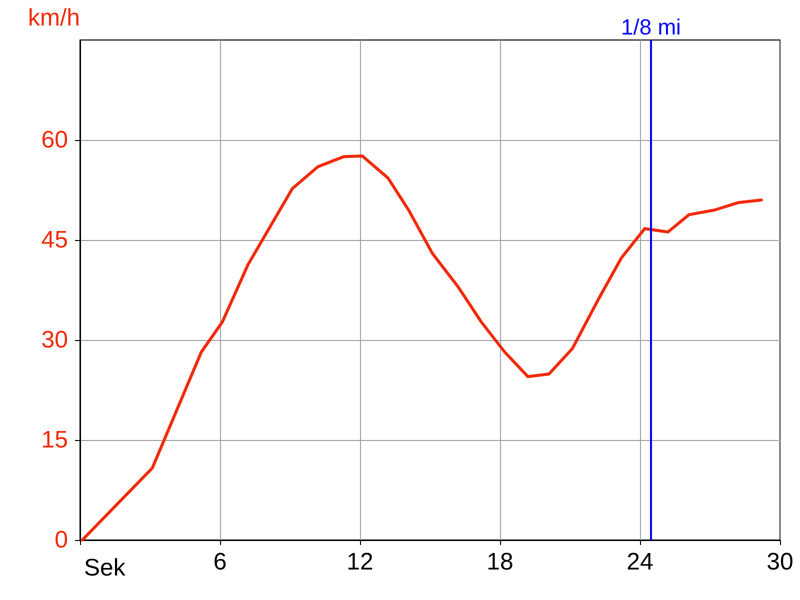 This screenshot has width=800, height=600. What do you see at coordinates (54, 18) in the screenshot?
I see `y-axis-title: km/h` at bounding box center [54, 18].